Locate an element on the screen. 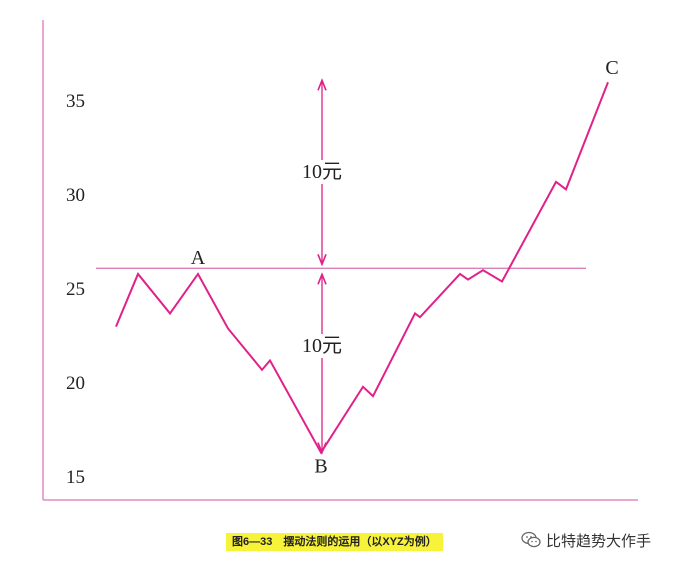 This screenshot has width=675, height=568. y-ticks: 15 20 25 30 35 is located at coordinates (75, 289).